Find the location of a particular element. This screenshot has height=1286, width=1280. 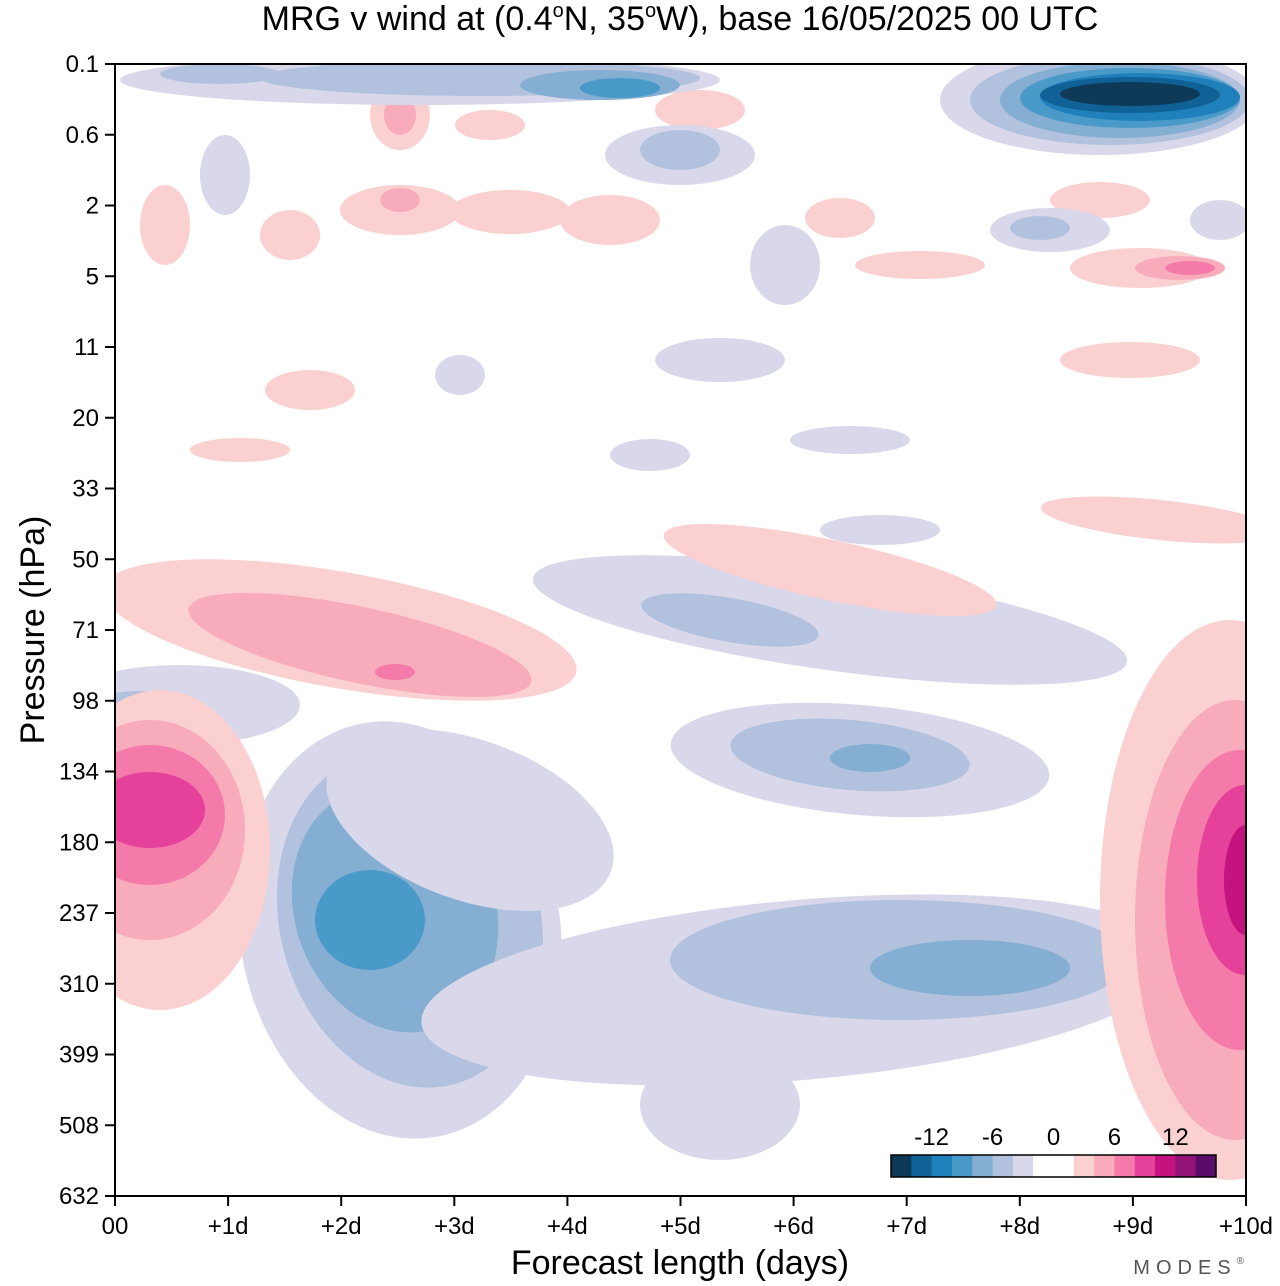

y-tick-label: 237 is located at coordinates (79, 913).